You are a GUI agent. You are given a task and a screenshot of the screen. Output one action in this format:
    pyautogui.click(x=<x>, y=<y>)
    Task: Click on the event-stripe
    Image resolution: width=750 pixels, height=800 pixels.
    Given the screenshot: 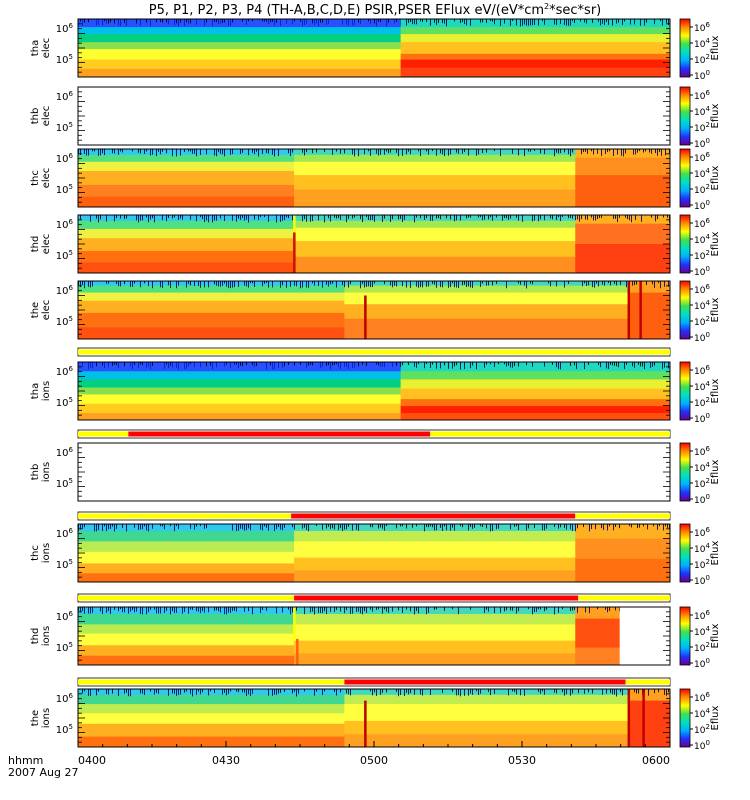 What is the action you would take?
    pyautogui.click(x=365, y=317)
    